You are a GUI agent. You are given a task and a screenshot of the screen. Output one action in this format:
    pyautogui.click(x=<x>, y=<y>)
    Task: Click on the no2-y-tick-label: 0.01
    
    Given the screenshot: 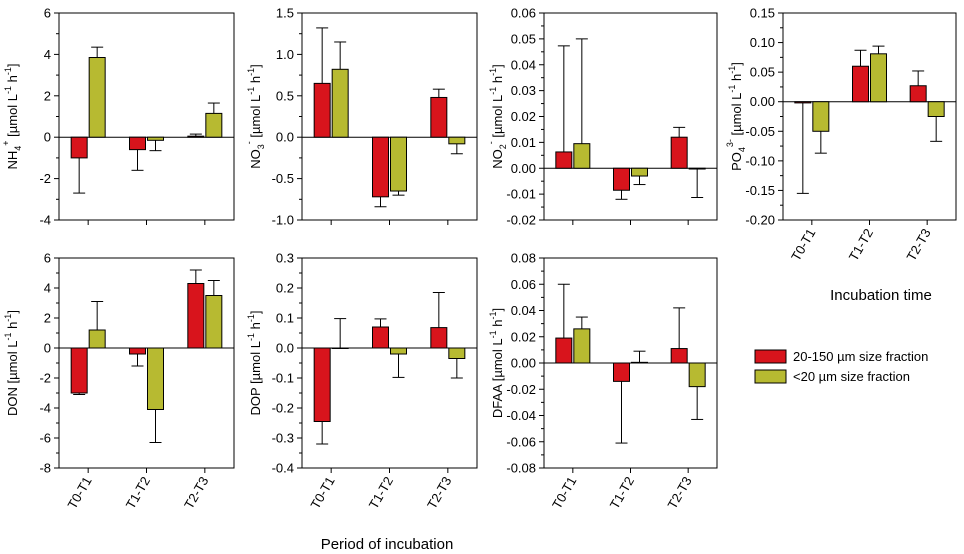 What is the action you would take?
    pyautogui.click(x=523, y=142)
    